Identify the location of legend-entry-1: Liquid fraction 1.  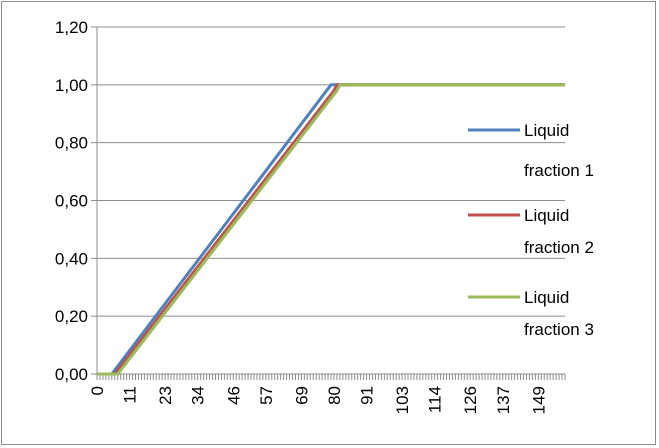
(531, 150).